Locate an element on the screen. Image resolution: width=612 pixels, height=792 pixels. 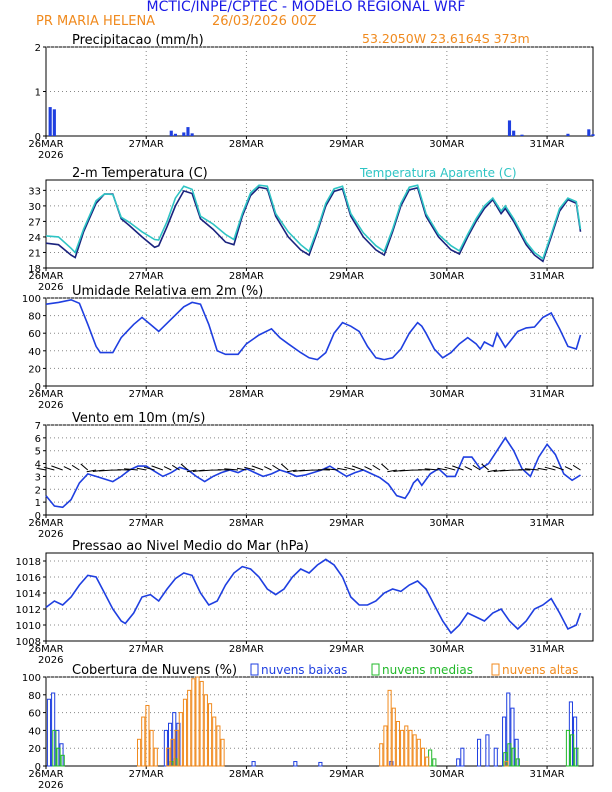
y-tick-label: 1014 is located at coordinates (28, 594).